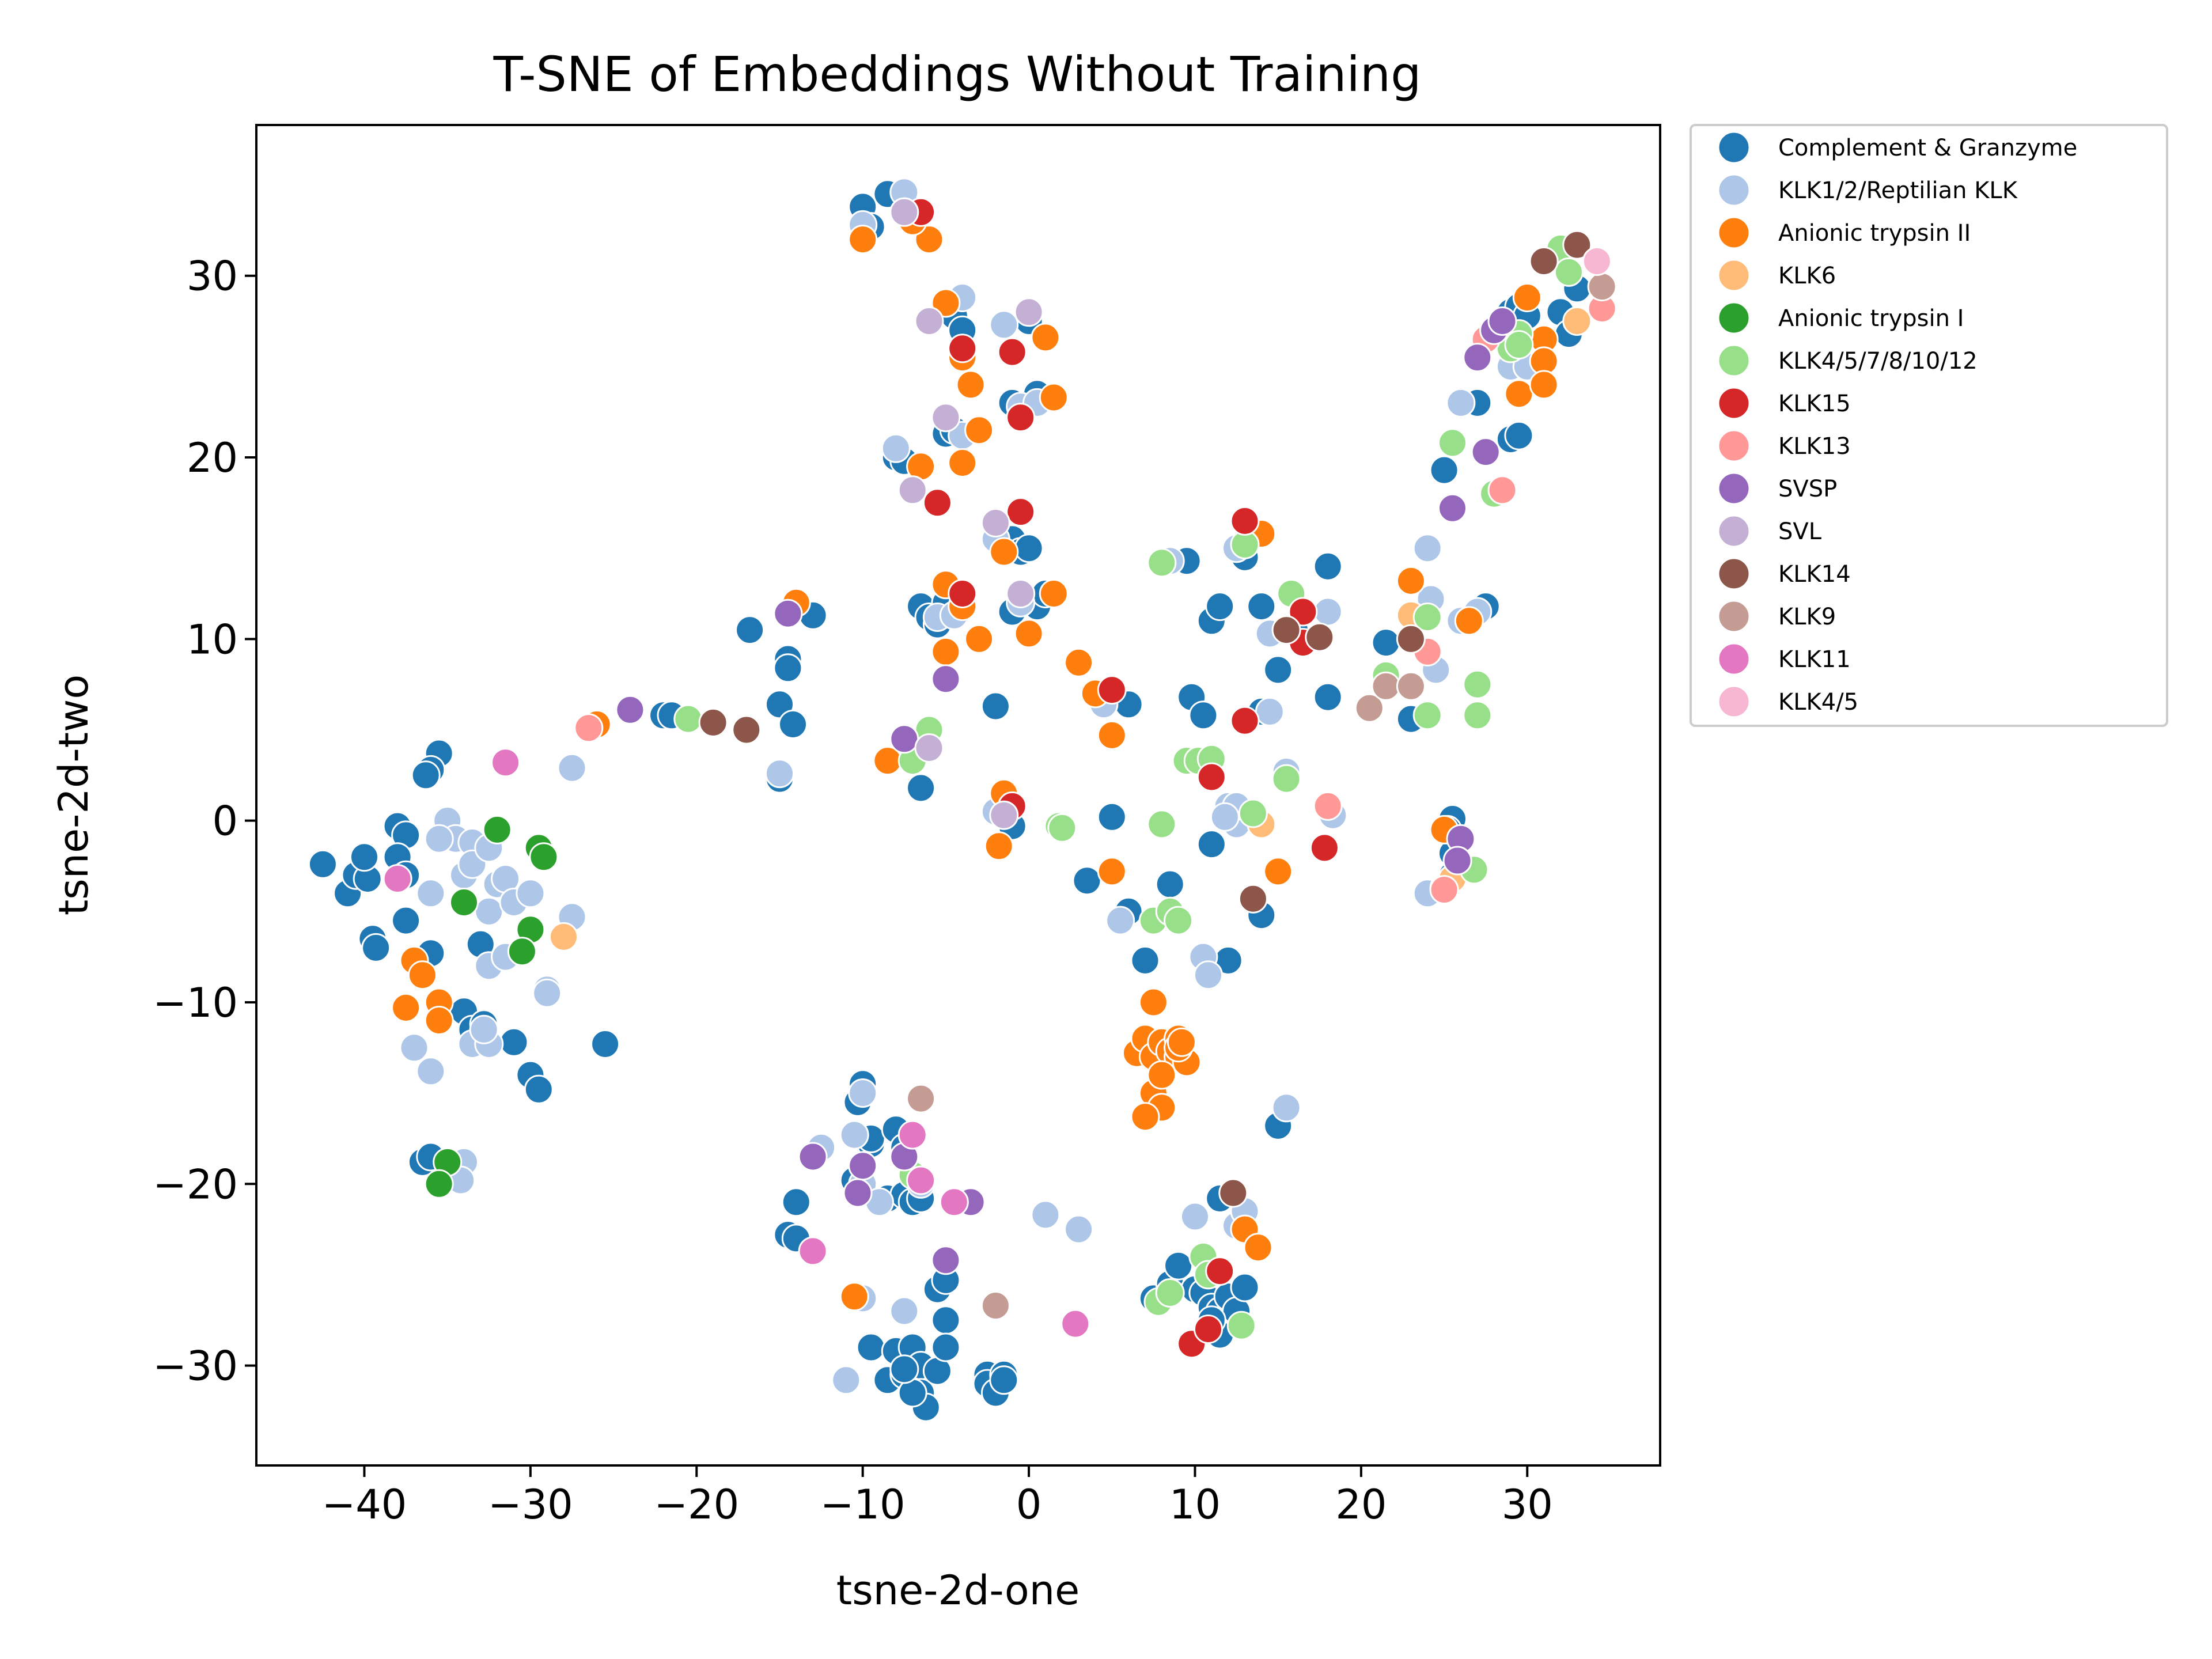 This screenshot has height=1659, width=2212. What do you see at coordinates (1807, 276) in the screenshot?
I see `legend-label: KLK6` at bounding box center [1807, 276].